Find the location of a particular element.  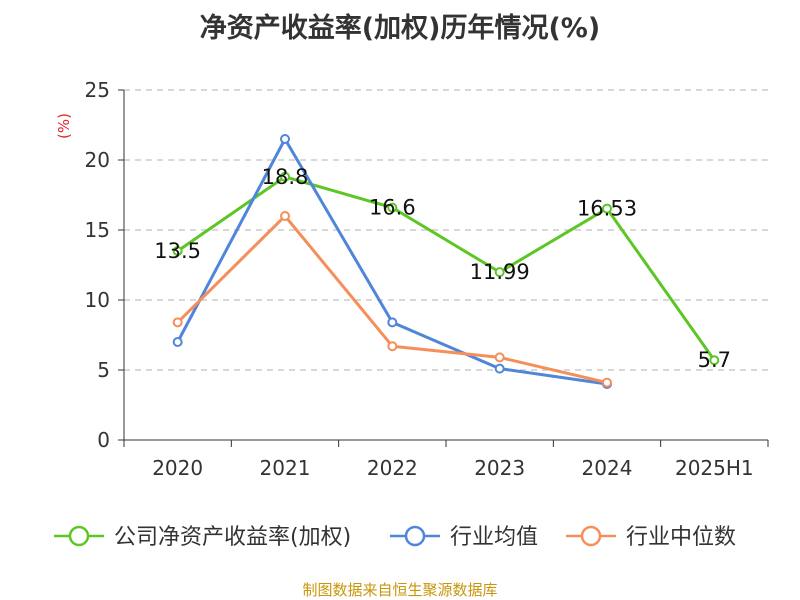

y-tick-label: 10 is located at coordinates (97, 300).